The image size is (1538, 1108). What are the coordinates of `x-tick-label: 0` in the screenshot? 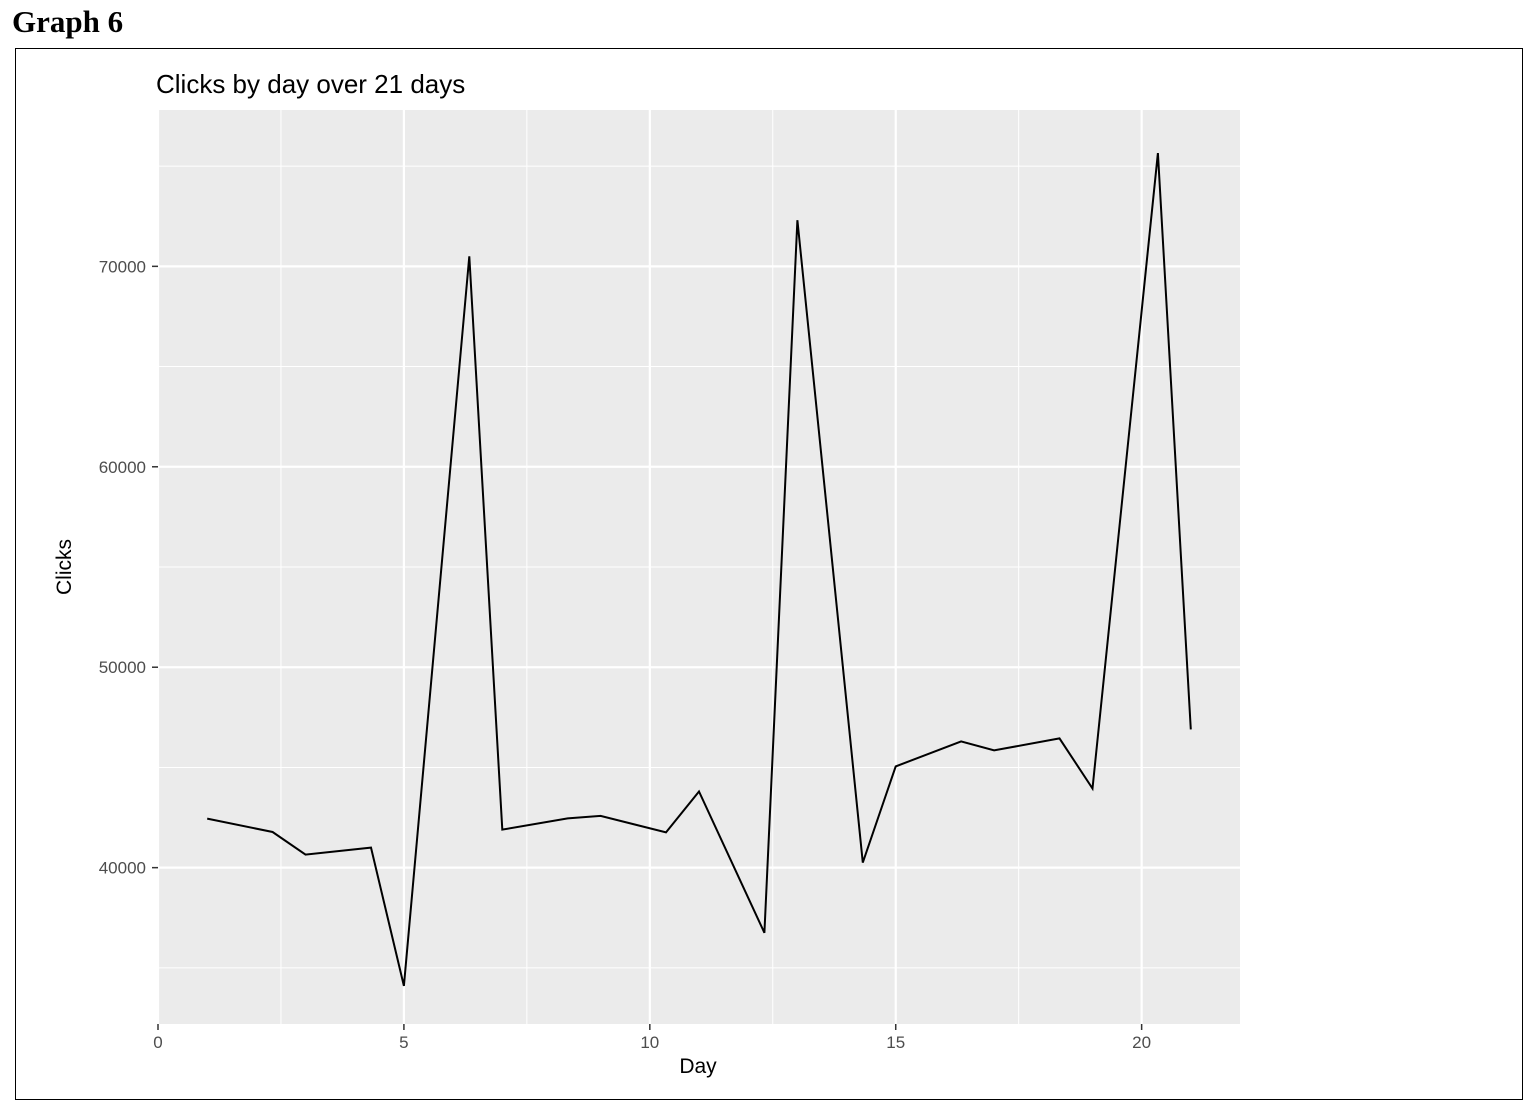 It's located at (157, 1042).